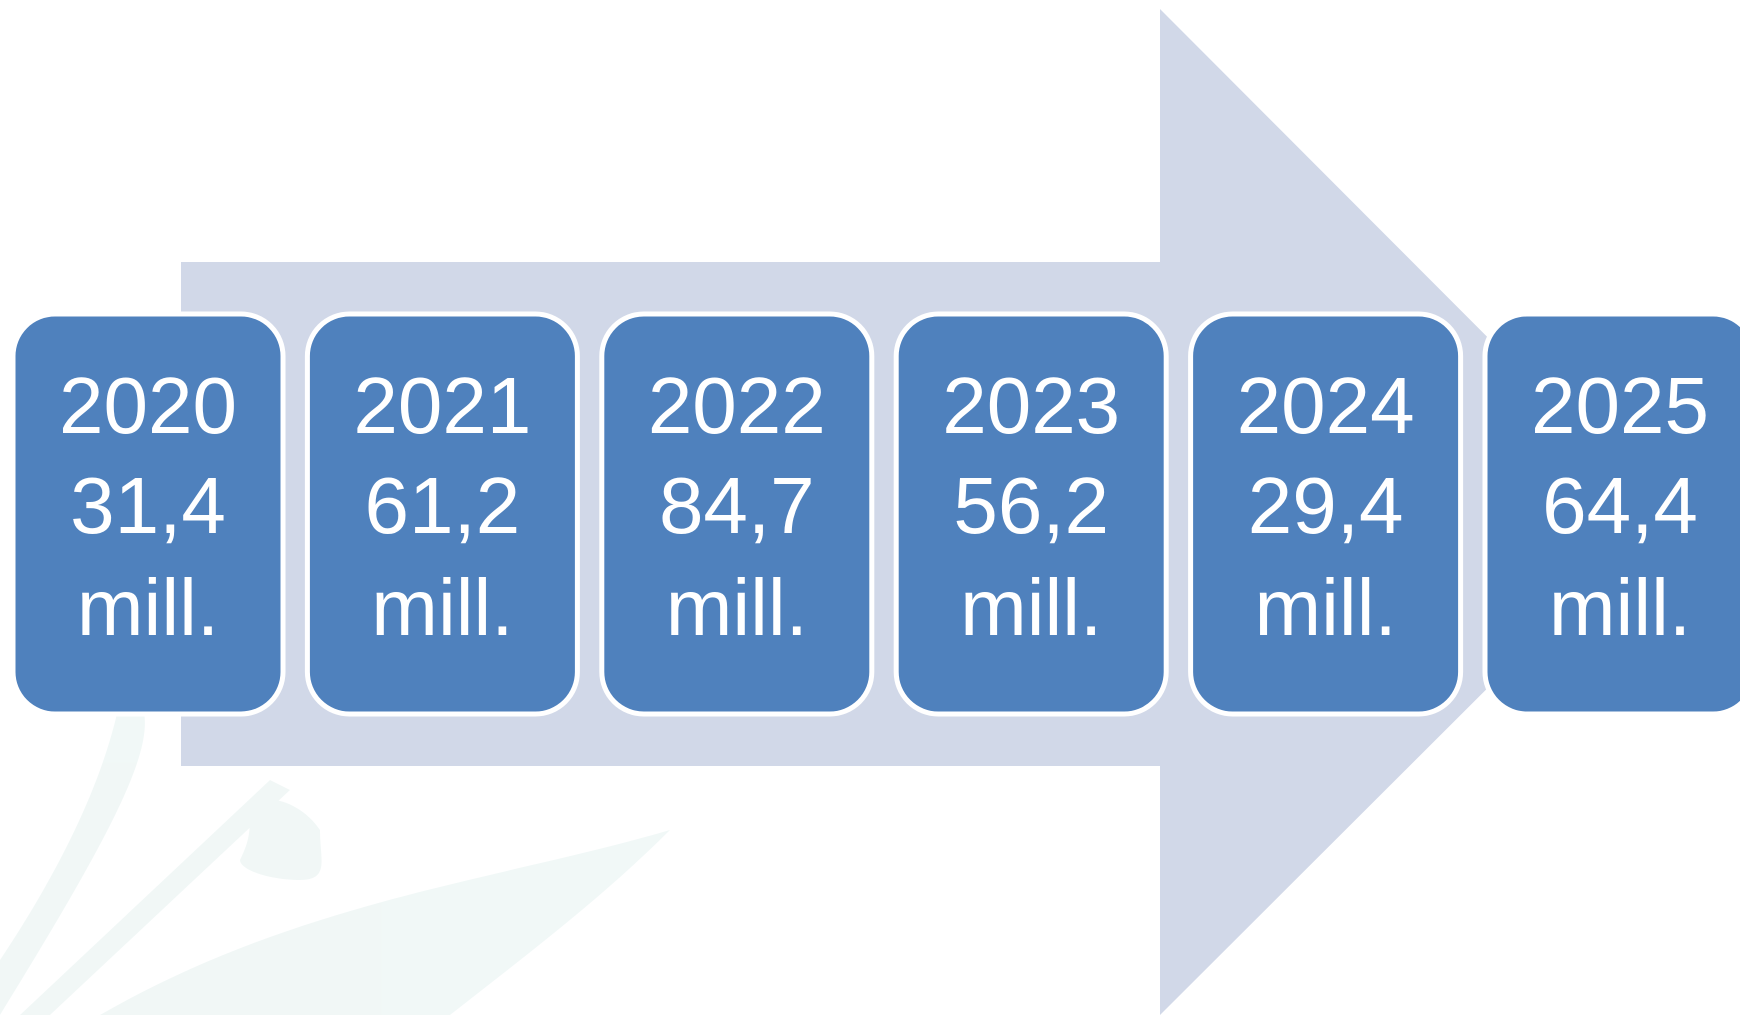 The width and height of the screenshot is (1740, 1015). I want to click on timeline-box: 2025 64,4 mill., so click(1611, 514).